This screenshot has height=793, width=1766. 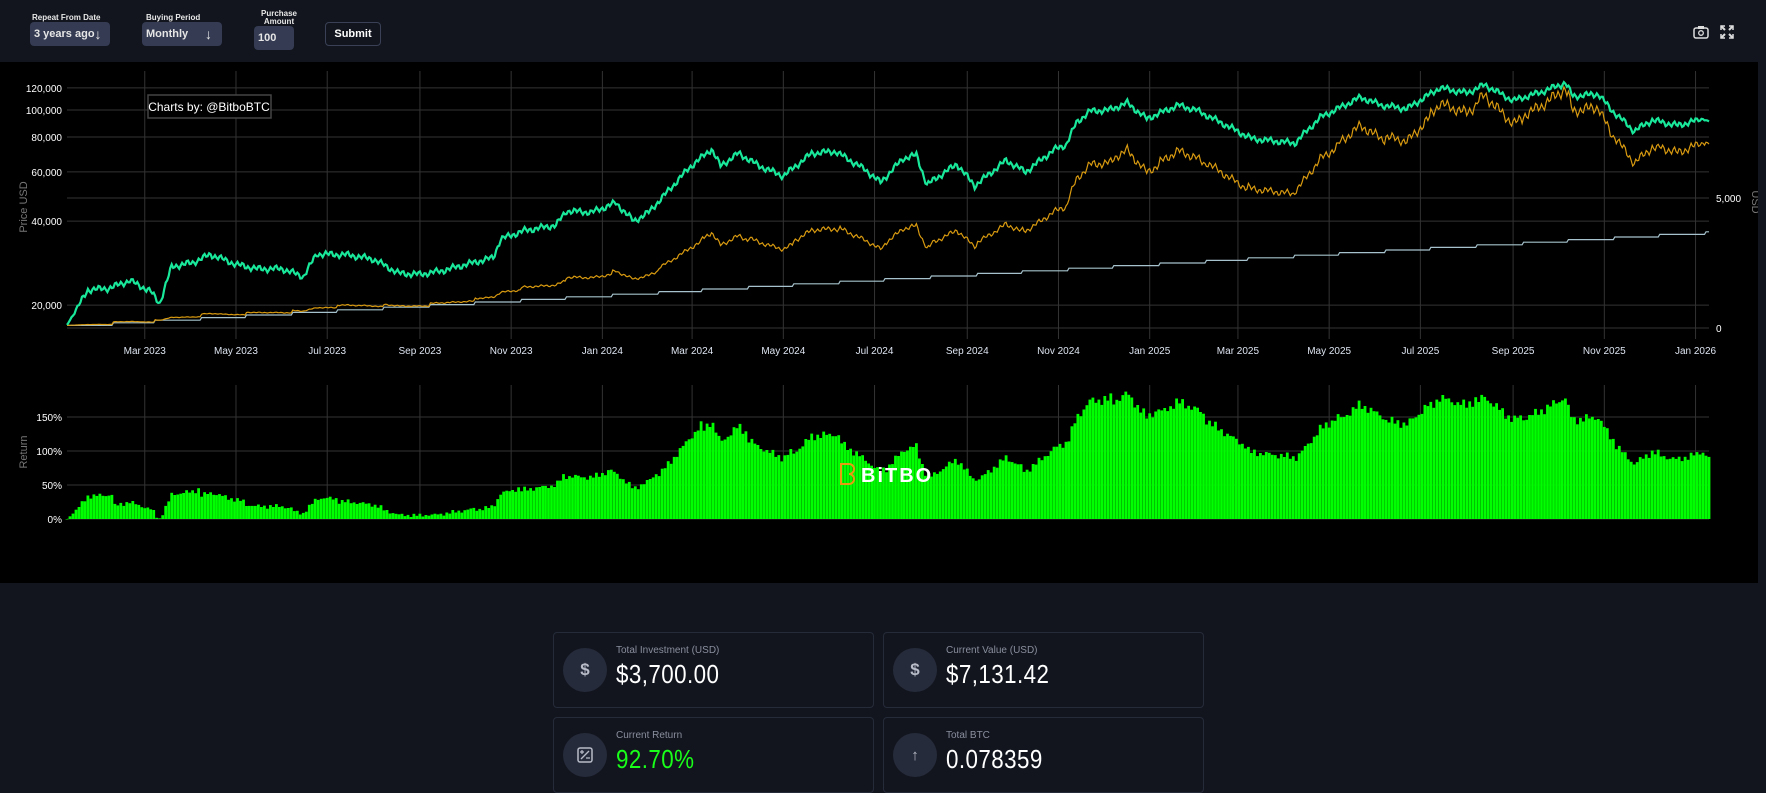 I want to click on camera-icon, so click(x=1701, y=32).